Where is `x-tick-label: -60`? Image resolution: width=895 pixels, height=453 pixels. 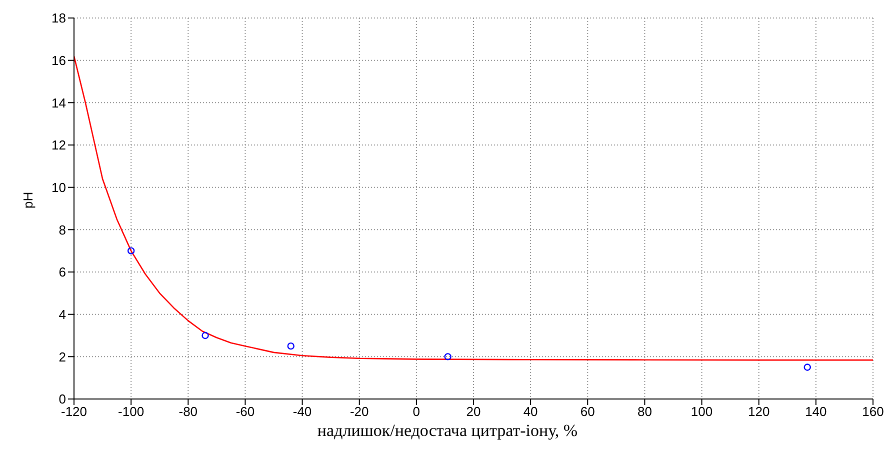
x-tick-label: -60 is located at coordinates (245, 412).